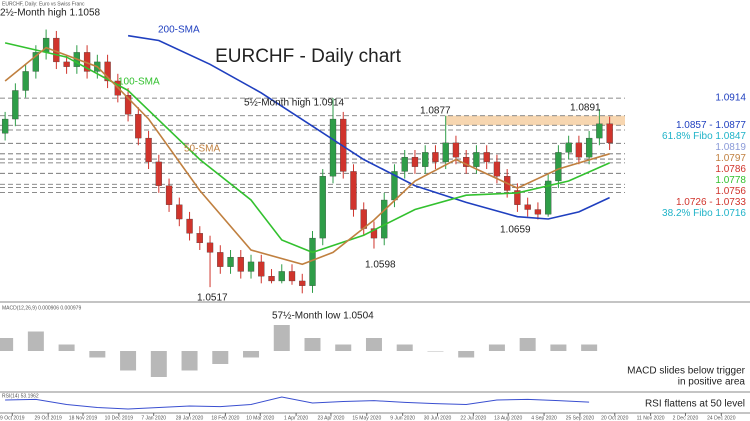  Describe the element at coordinates (435, 111) in the screenshot. I see `annotation: 1.0877` at that location.